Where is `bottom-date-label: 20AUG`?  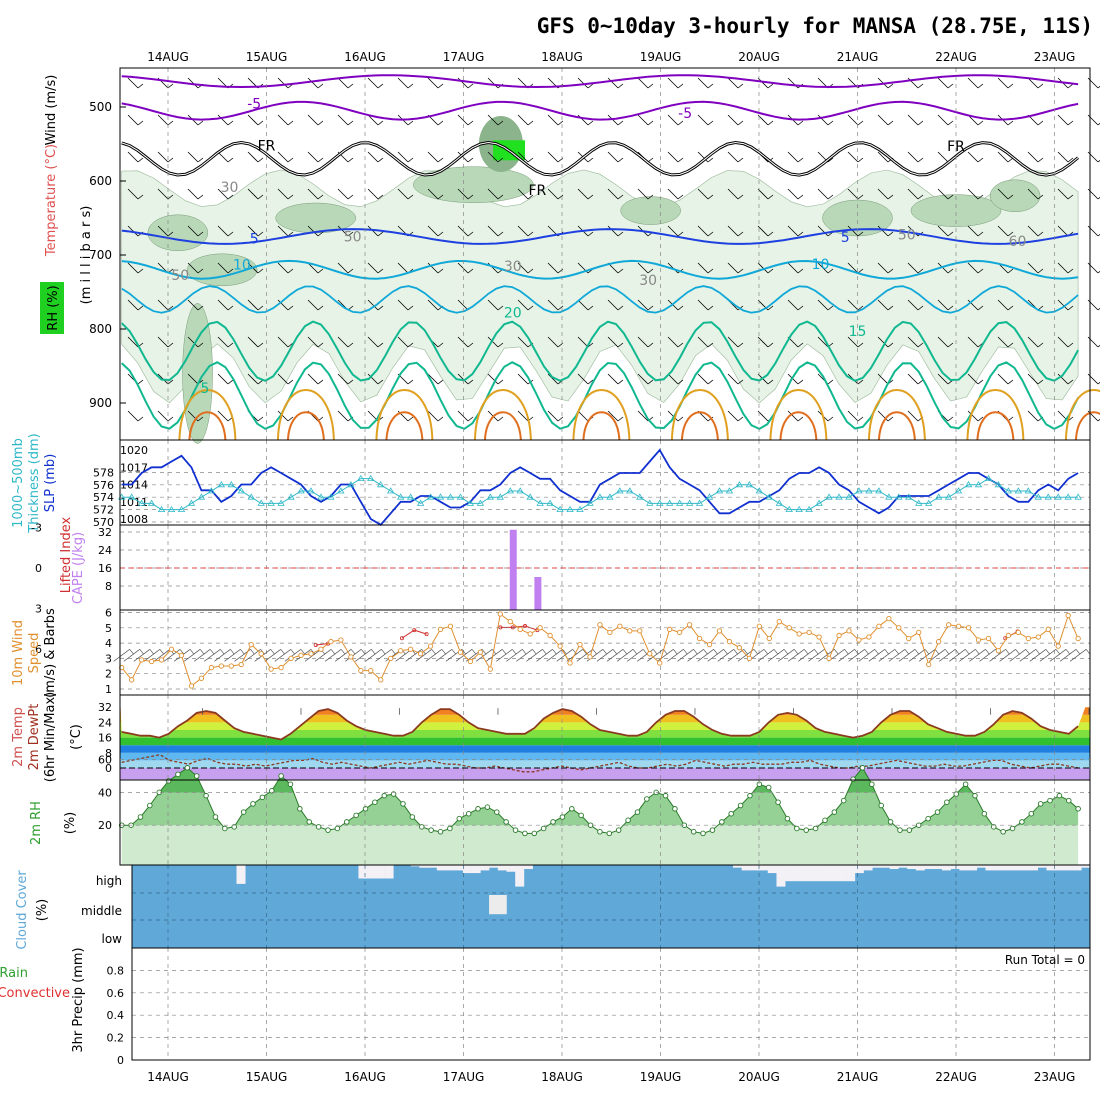 bottom-date-label: 20AUG is located at coordinates (759, 1077).